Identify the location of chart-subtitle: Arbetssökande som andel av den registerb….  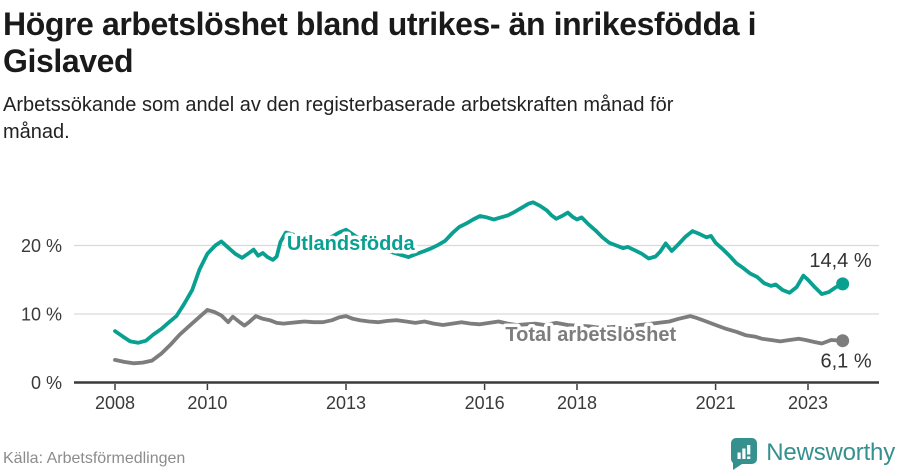
(433, 119).